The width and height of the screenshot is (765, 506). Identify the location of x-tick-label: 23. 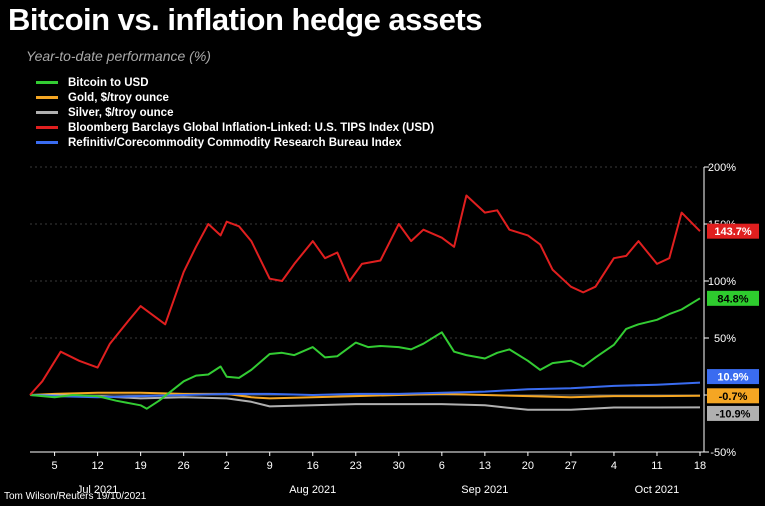
(356, 466).